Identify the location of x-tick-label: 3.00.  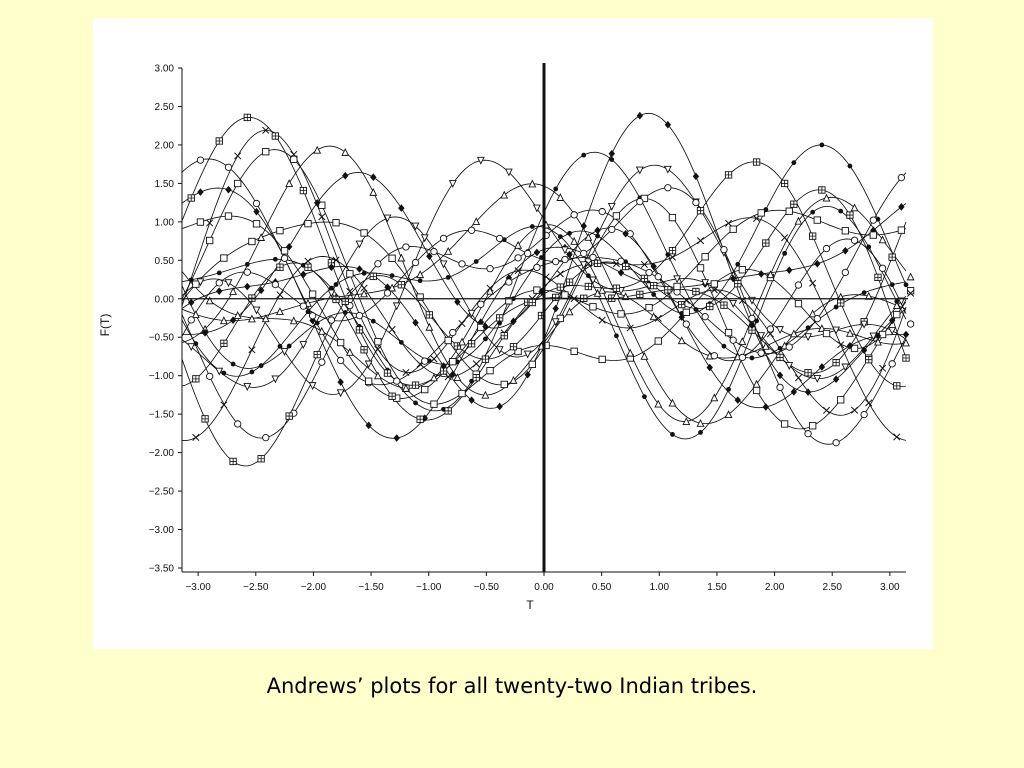
(890, 587).